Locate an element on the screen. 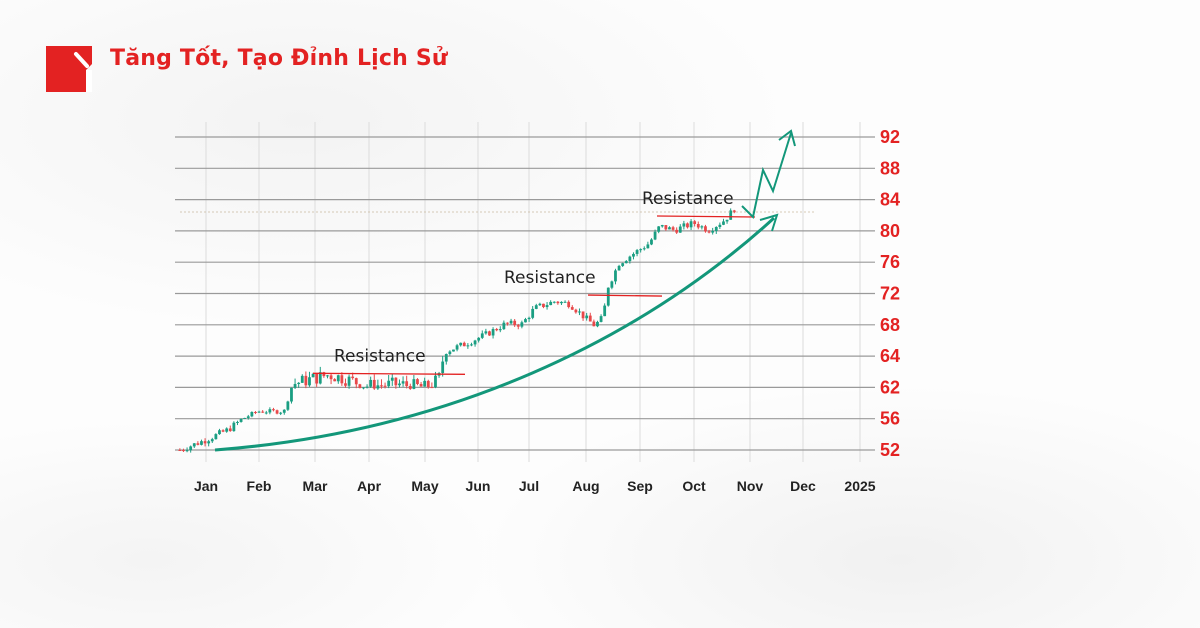  x-tick-label: May is located at coordinates (424, 486).